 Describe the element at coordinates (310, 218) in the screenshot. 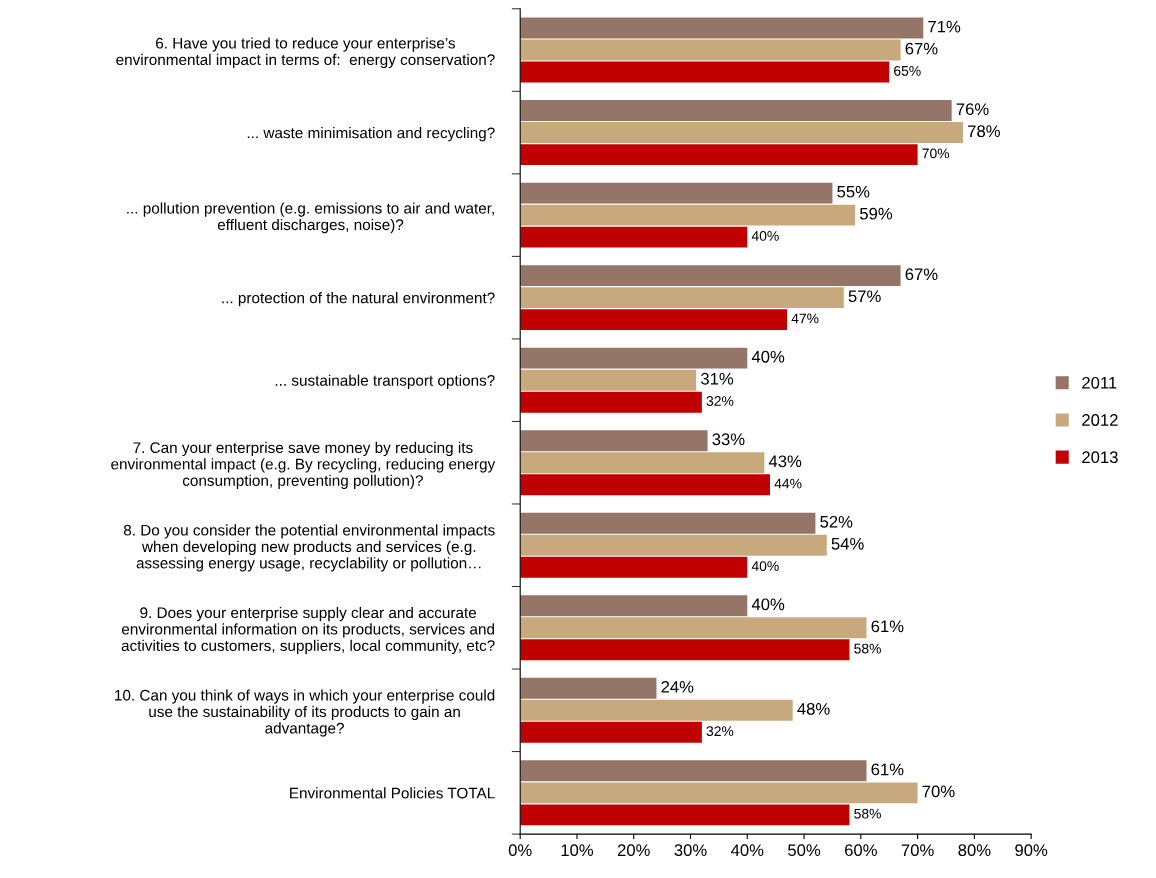

I see `y-tick-label: ... pollution prevention (e.g. emissions to air and water, effluent discharges, noise)?` at that location.